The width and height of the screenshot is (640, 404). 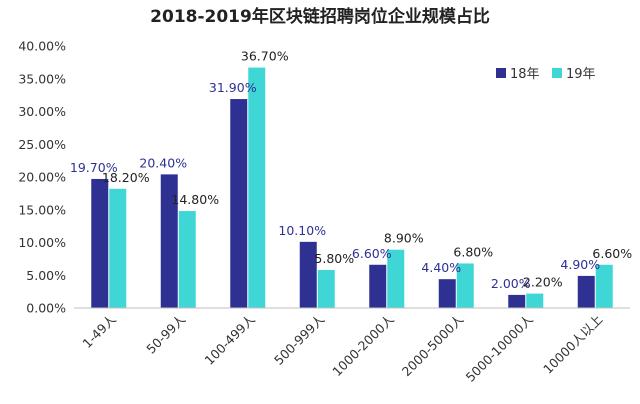 I want to click on bar-19年-1-49人, so click(x=118, y=248).